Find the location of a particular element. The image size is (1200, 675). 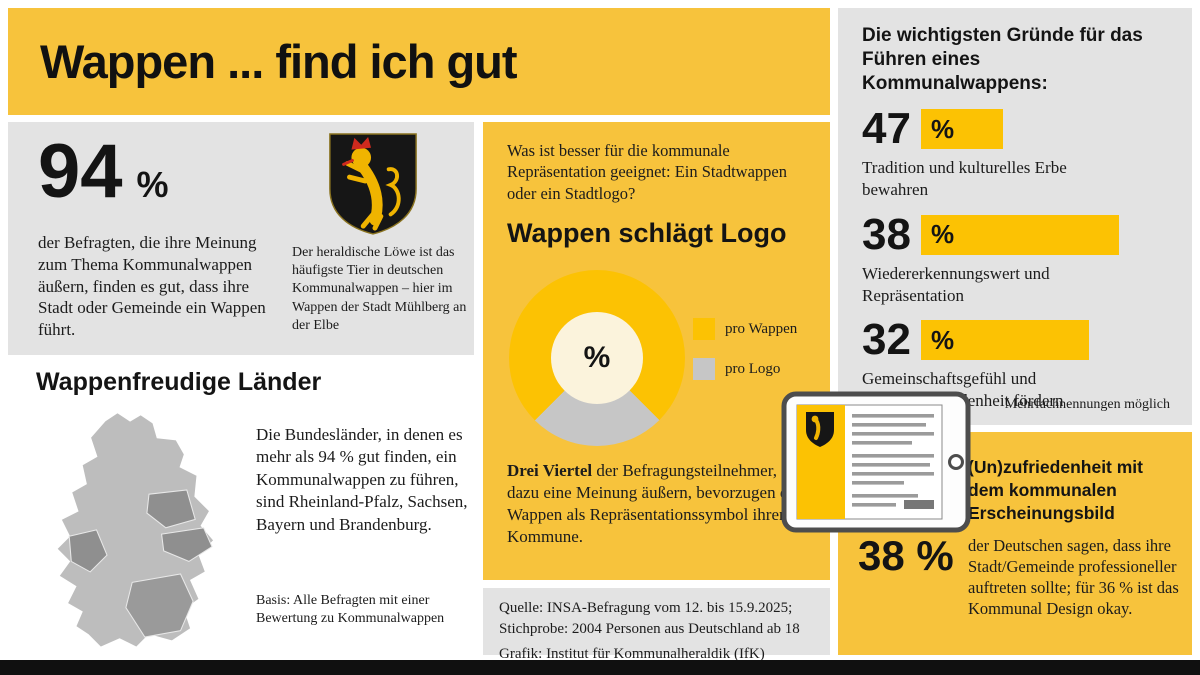

legend-swatch-wappen is located at coordinates (704, 329).